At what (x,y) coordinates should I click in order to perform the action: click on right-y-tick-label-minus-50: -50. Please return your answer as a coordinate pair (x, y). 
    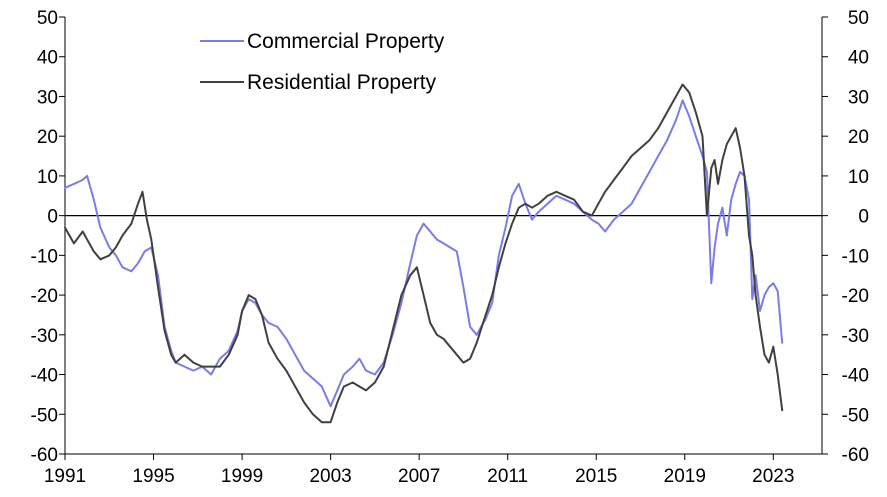
    Looking at the image, I should click on (855, 415).